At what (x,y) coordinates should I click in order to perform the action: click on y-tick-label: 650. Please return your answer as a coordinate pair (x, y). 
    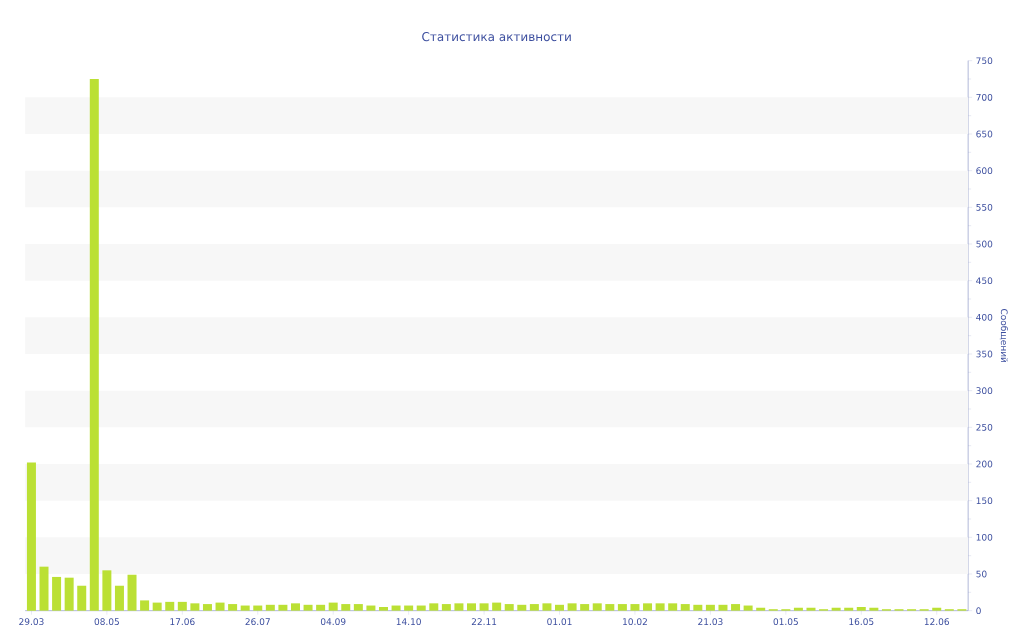
    Looking at the image, I should click on (984, 134).